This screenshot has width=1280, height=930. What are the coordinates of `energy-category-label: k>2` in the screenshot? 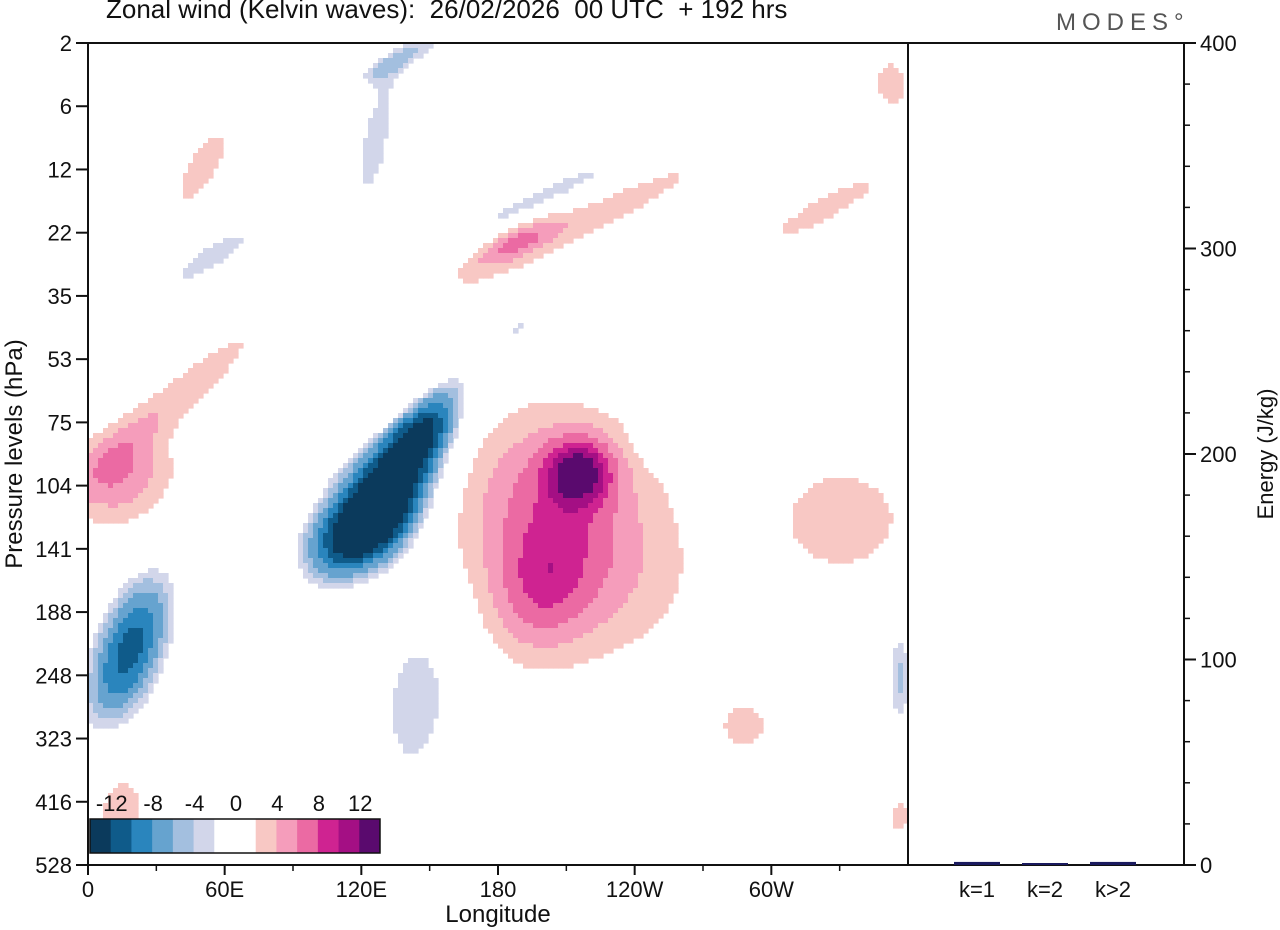 It's located at (1113, 889).